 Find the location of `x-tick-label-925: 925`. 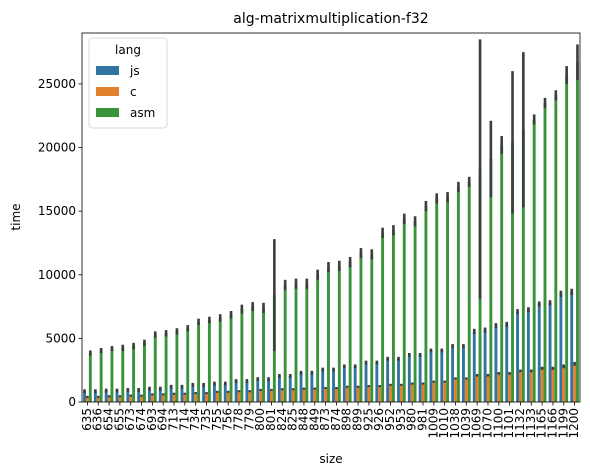

x-tick-label-925: 925 is located at coordinates (368, 419).